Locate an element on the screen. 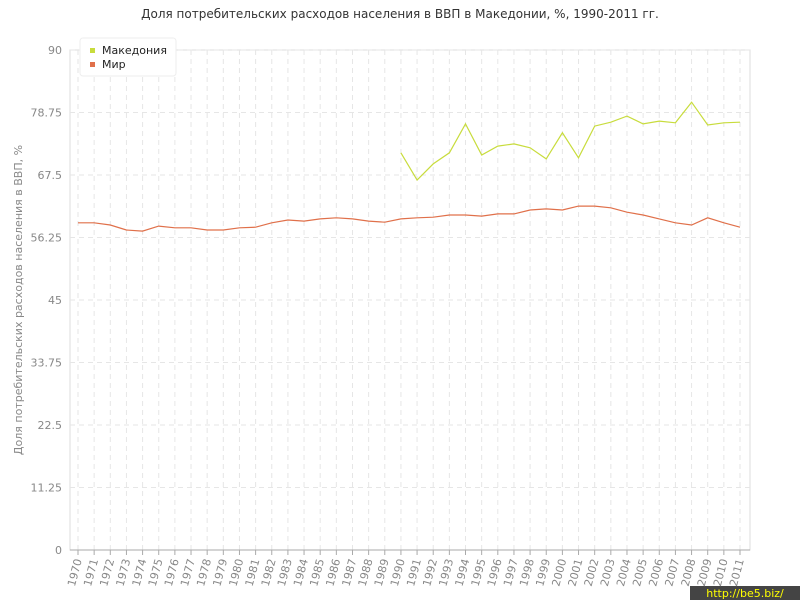 The image size is (800, 604). watermark: http://be5.biz/ is located at coordinates (745, 593).